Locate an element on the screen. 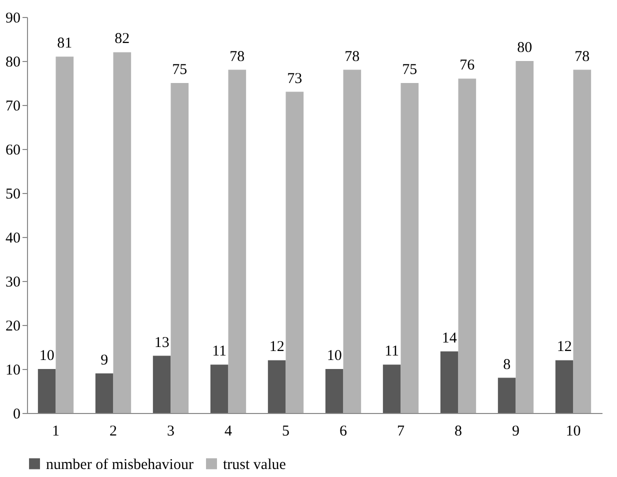 The image size is (617, 477). data-label: 82 is located at coordinates (122, 39).